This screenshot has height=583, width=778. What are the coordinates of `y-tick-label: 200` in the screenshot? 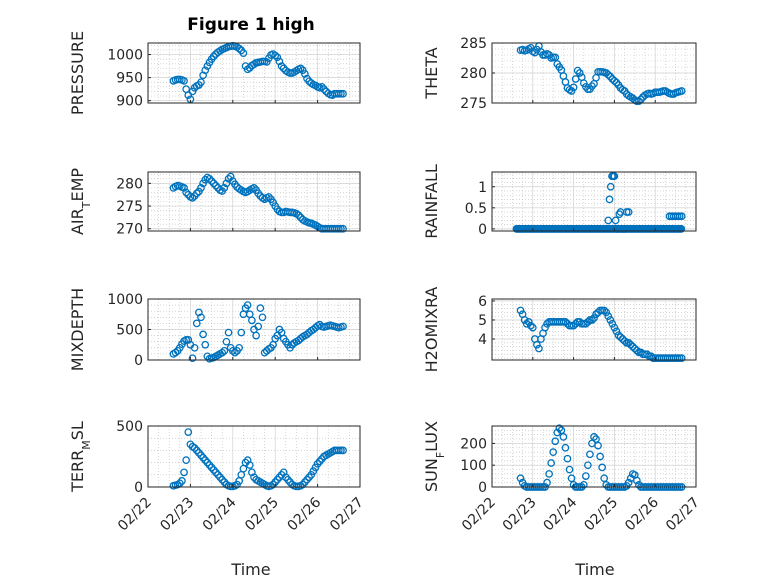 It's located at (473, 444).